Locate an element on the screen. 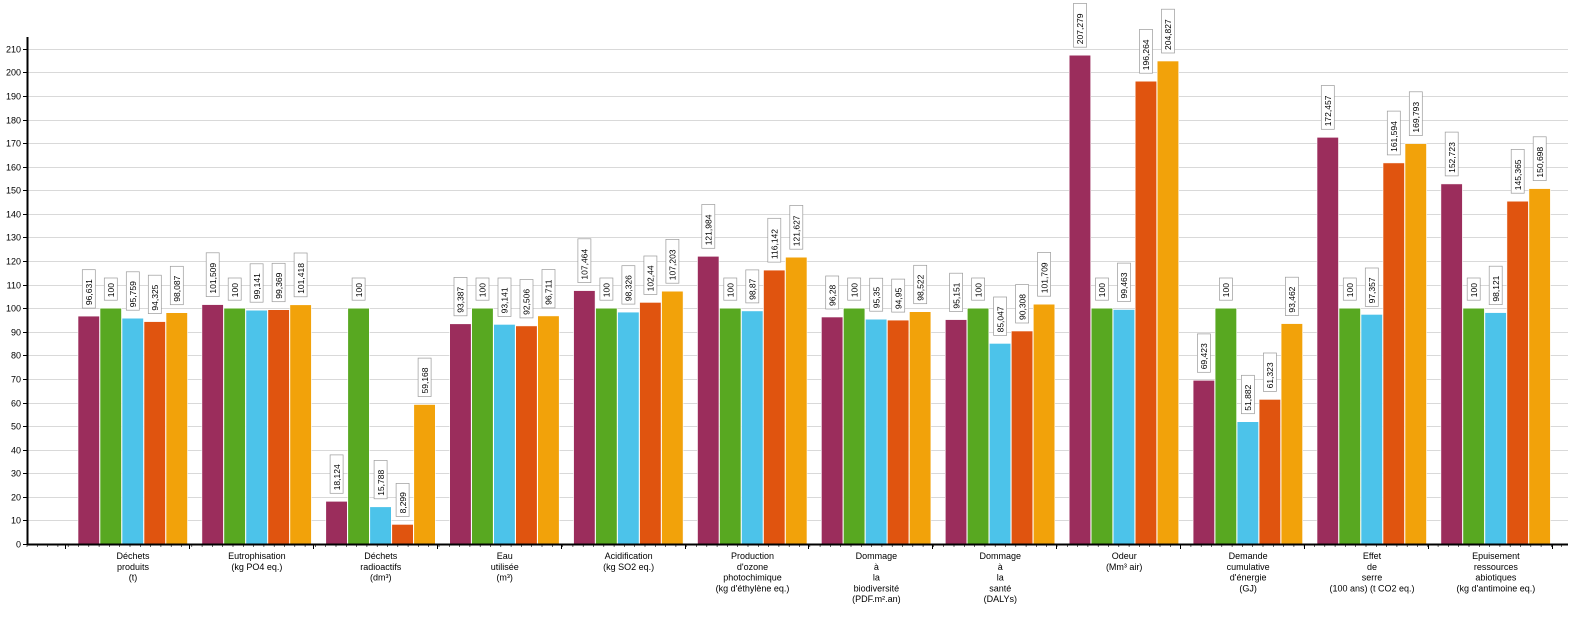 The image size is (1580, 619). y-tick-label: 180 is located at coordinates (13, 121).